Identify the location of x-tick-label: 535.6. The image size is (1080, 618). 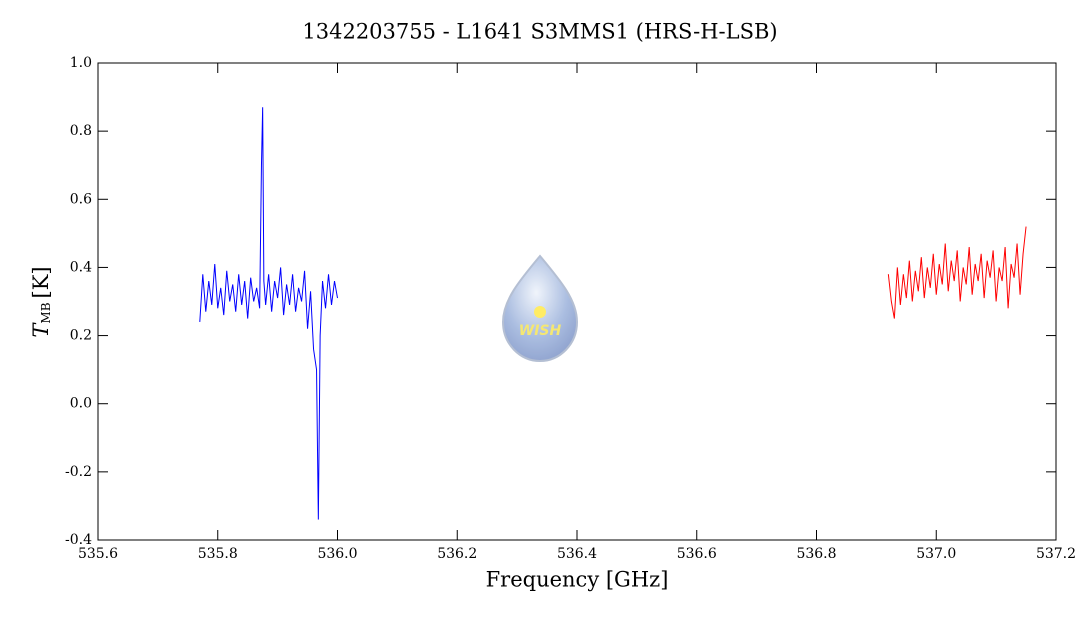
(98, 554).